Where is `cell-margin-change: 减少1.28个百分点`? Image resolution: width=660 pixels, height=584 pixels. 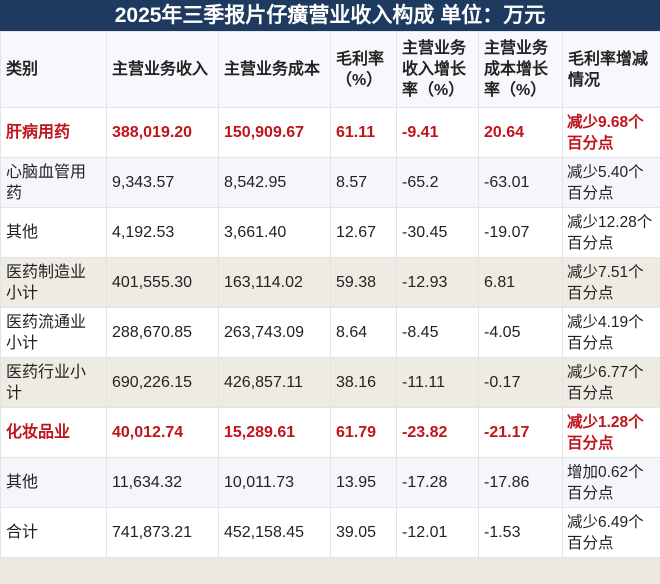 cell-margin-change: 减少1.28个百分点 is located at coordinates (611, 432).